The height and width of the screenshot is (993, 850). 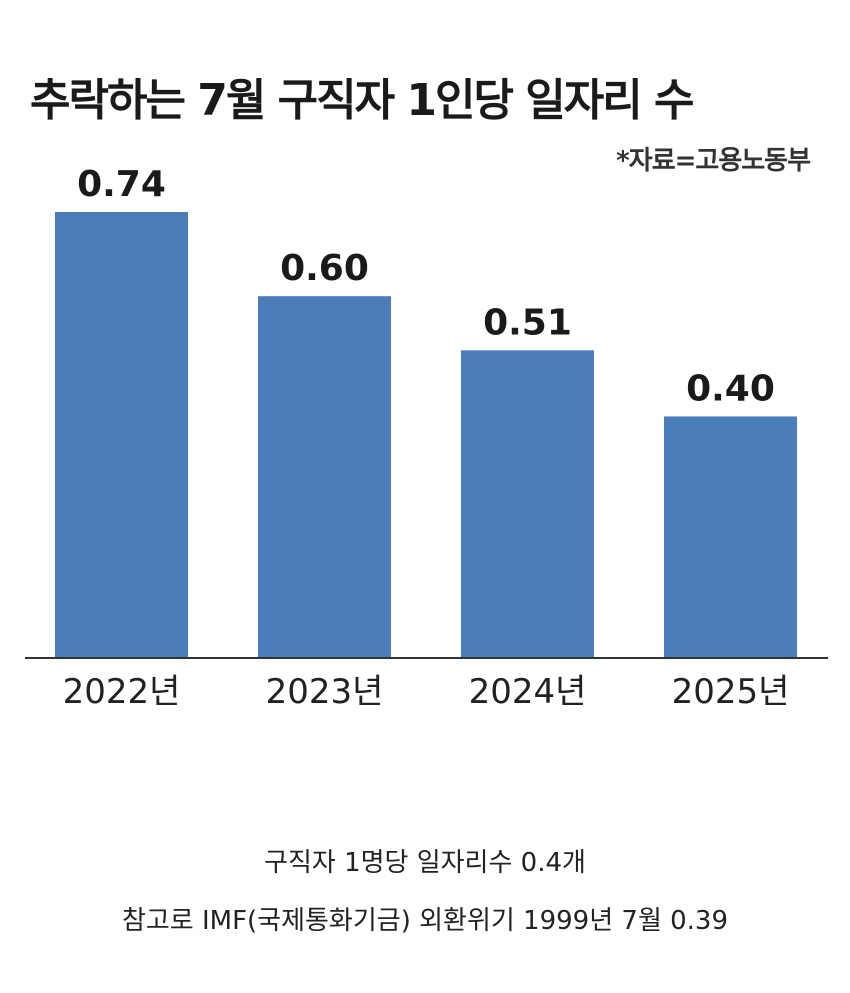 What do you see at coordinates (713, 161) in the screenshot?
I see `chart-source: *자료=고용노동부` at bounding box center [713, 161].